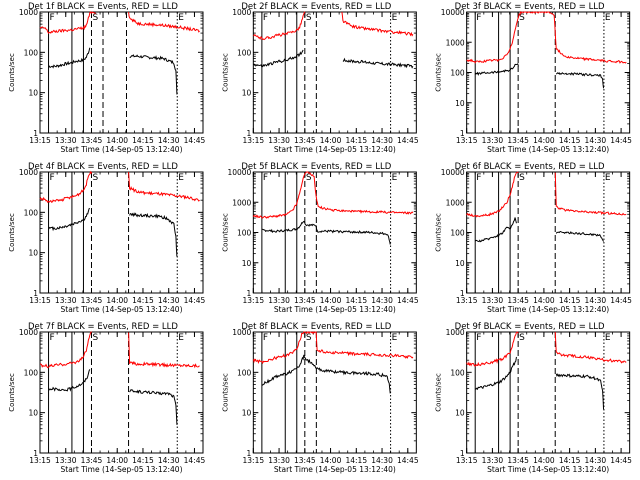  Describe the element at coordinates (530, 7) in the screenshot. I see `panel-title: Det 3f BLACK = Events, RED = LLD` at that location.